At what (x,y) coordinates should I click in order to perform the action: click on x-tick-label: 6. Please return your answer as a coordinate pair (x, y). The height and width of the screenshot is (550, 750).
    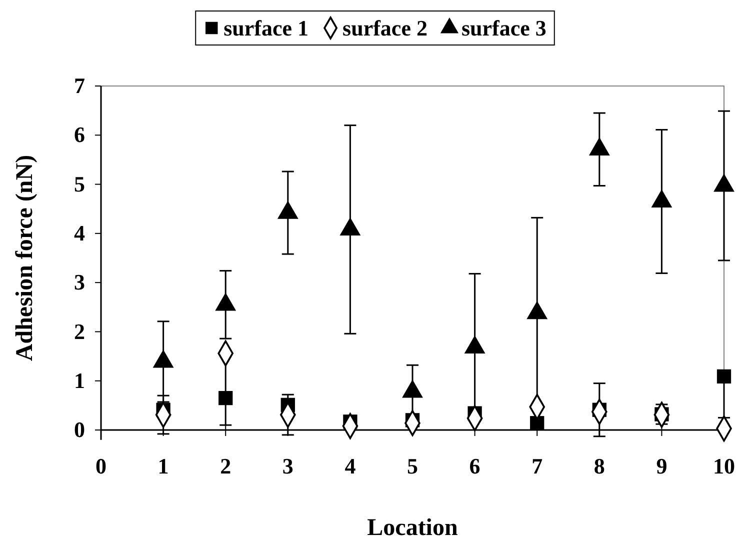
    Looking at the image, I should click on (474, 466).